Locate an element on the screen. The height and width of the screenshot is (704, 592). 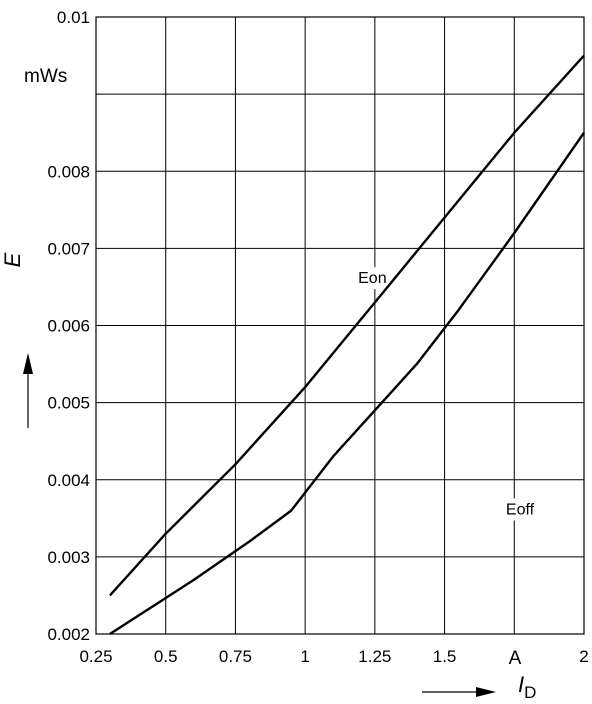
x-tick-label: 2 is located at coordinates (583, 656).